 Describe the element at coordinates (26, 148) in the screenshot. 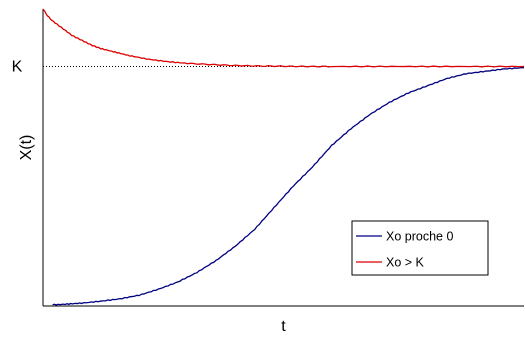

I see `y-axis-label: X(t)` at that location.